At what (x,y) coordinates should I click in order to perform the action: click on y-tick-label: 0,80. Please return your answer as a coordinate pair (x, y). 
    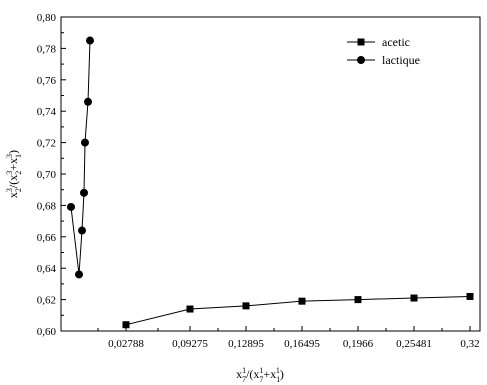
    Looking at the image, I should click on (47, 18).